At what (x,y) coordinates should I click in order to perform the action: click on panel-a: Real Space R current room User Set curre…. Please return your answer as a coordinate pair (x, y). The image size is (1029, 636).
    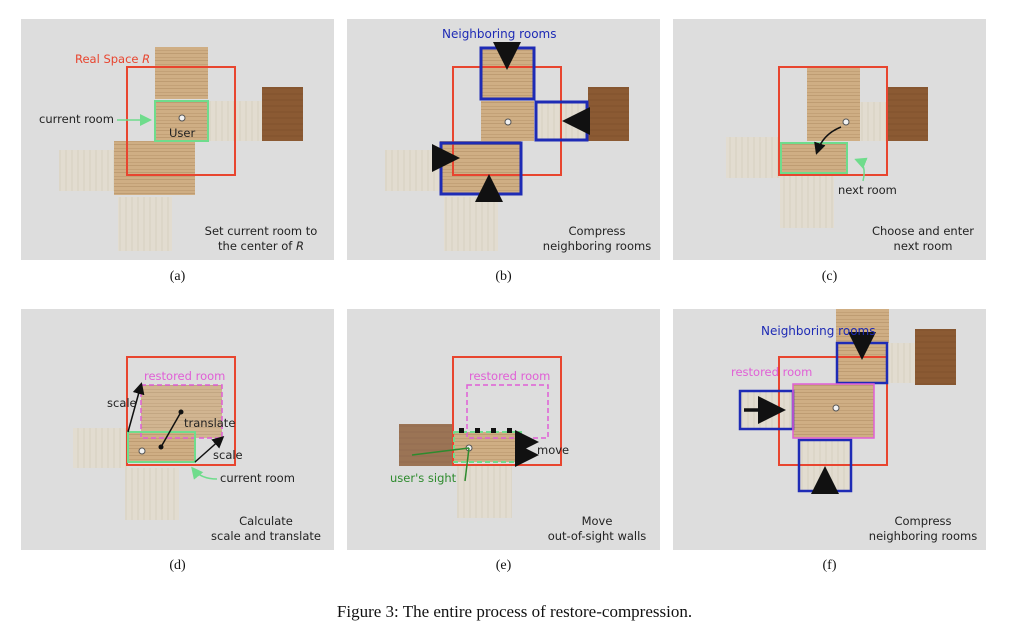
    Looking at the image, I should click on (177, 139).